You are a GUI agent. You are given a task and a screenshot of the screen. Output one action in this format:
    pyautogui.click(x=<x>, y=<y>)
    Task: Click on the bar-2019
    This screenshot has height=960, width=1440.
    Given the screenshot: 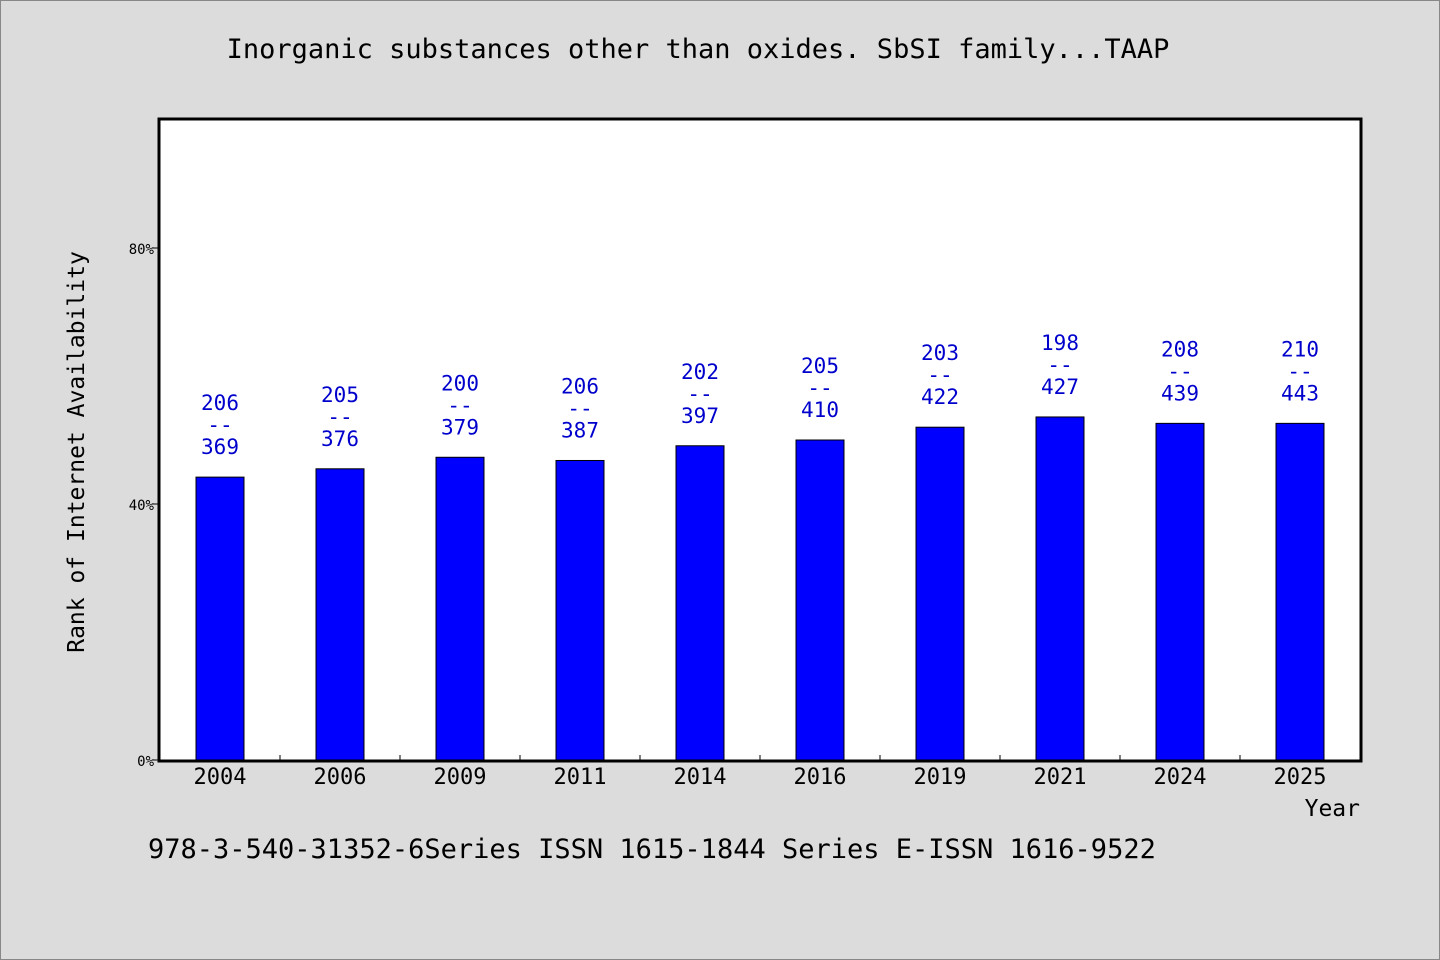 What is the action you would take?
    pyautogui.click(x=940, y=593)
    